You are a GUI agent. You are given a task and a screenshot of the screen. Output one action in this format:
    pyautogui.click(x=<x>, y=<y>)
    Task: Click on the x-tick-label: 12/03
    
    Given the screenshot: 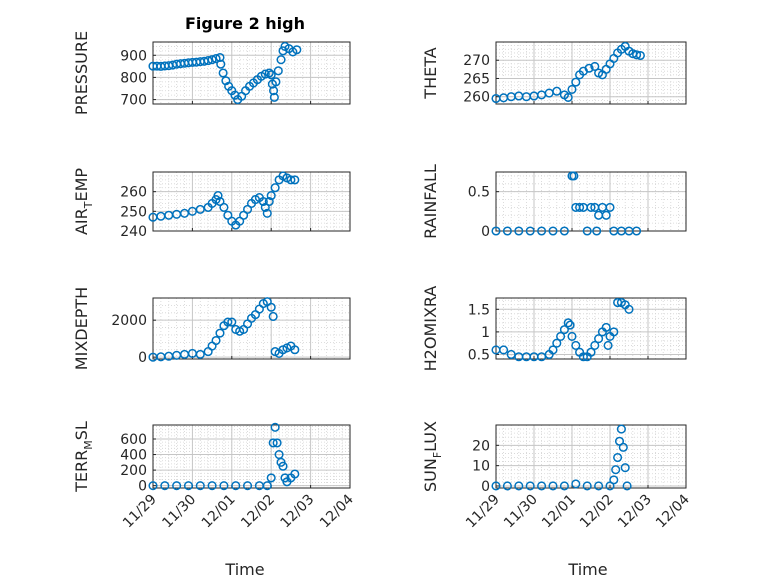 What is the action you would take?
    pyautogui.click(x=635, y=512)
    